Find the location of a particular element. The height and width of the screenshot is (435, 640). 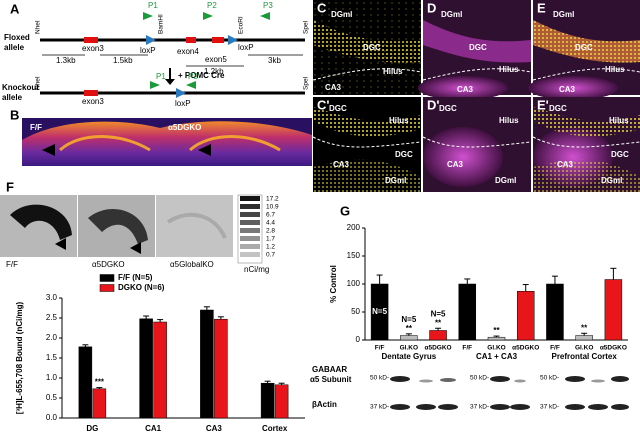

label: nCi/mg is located at coordinates (256, 269).